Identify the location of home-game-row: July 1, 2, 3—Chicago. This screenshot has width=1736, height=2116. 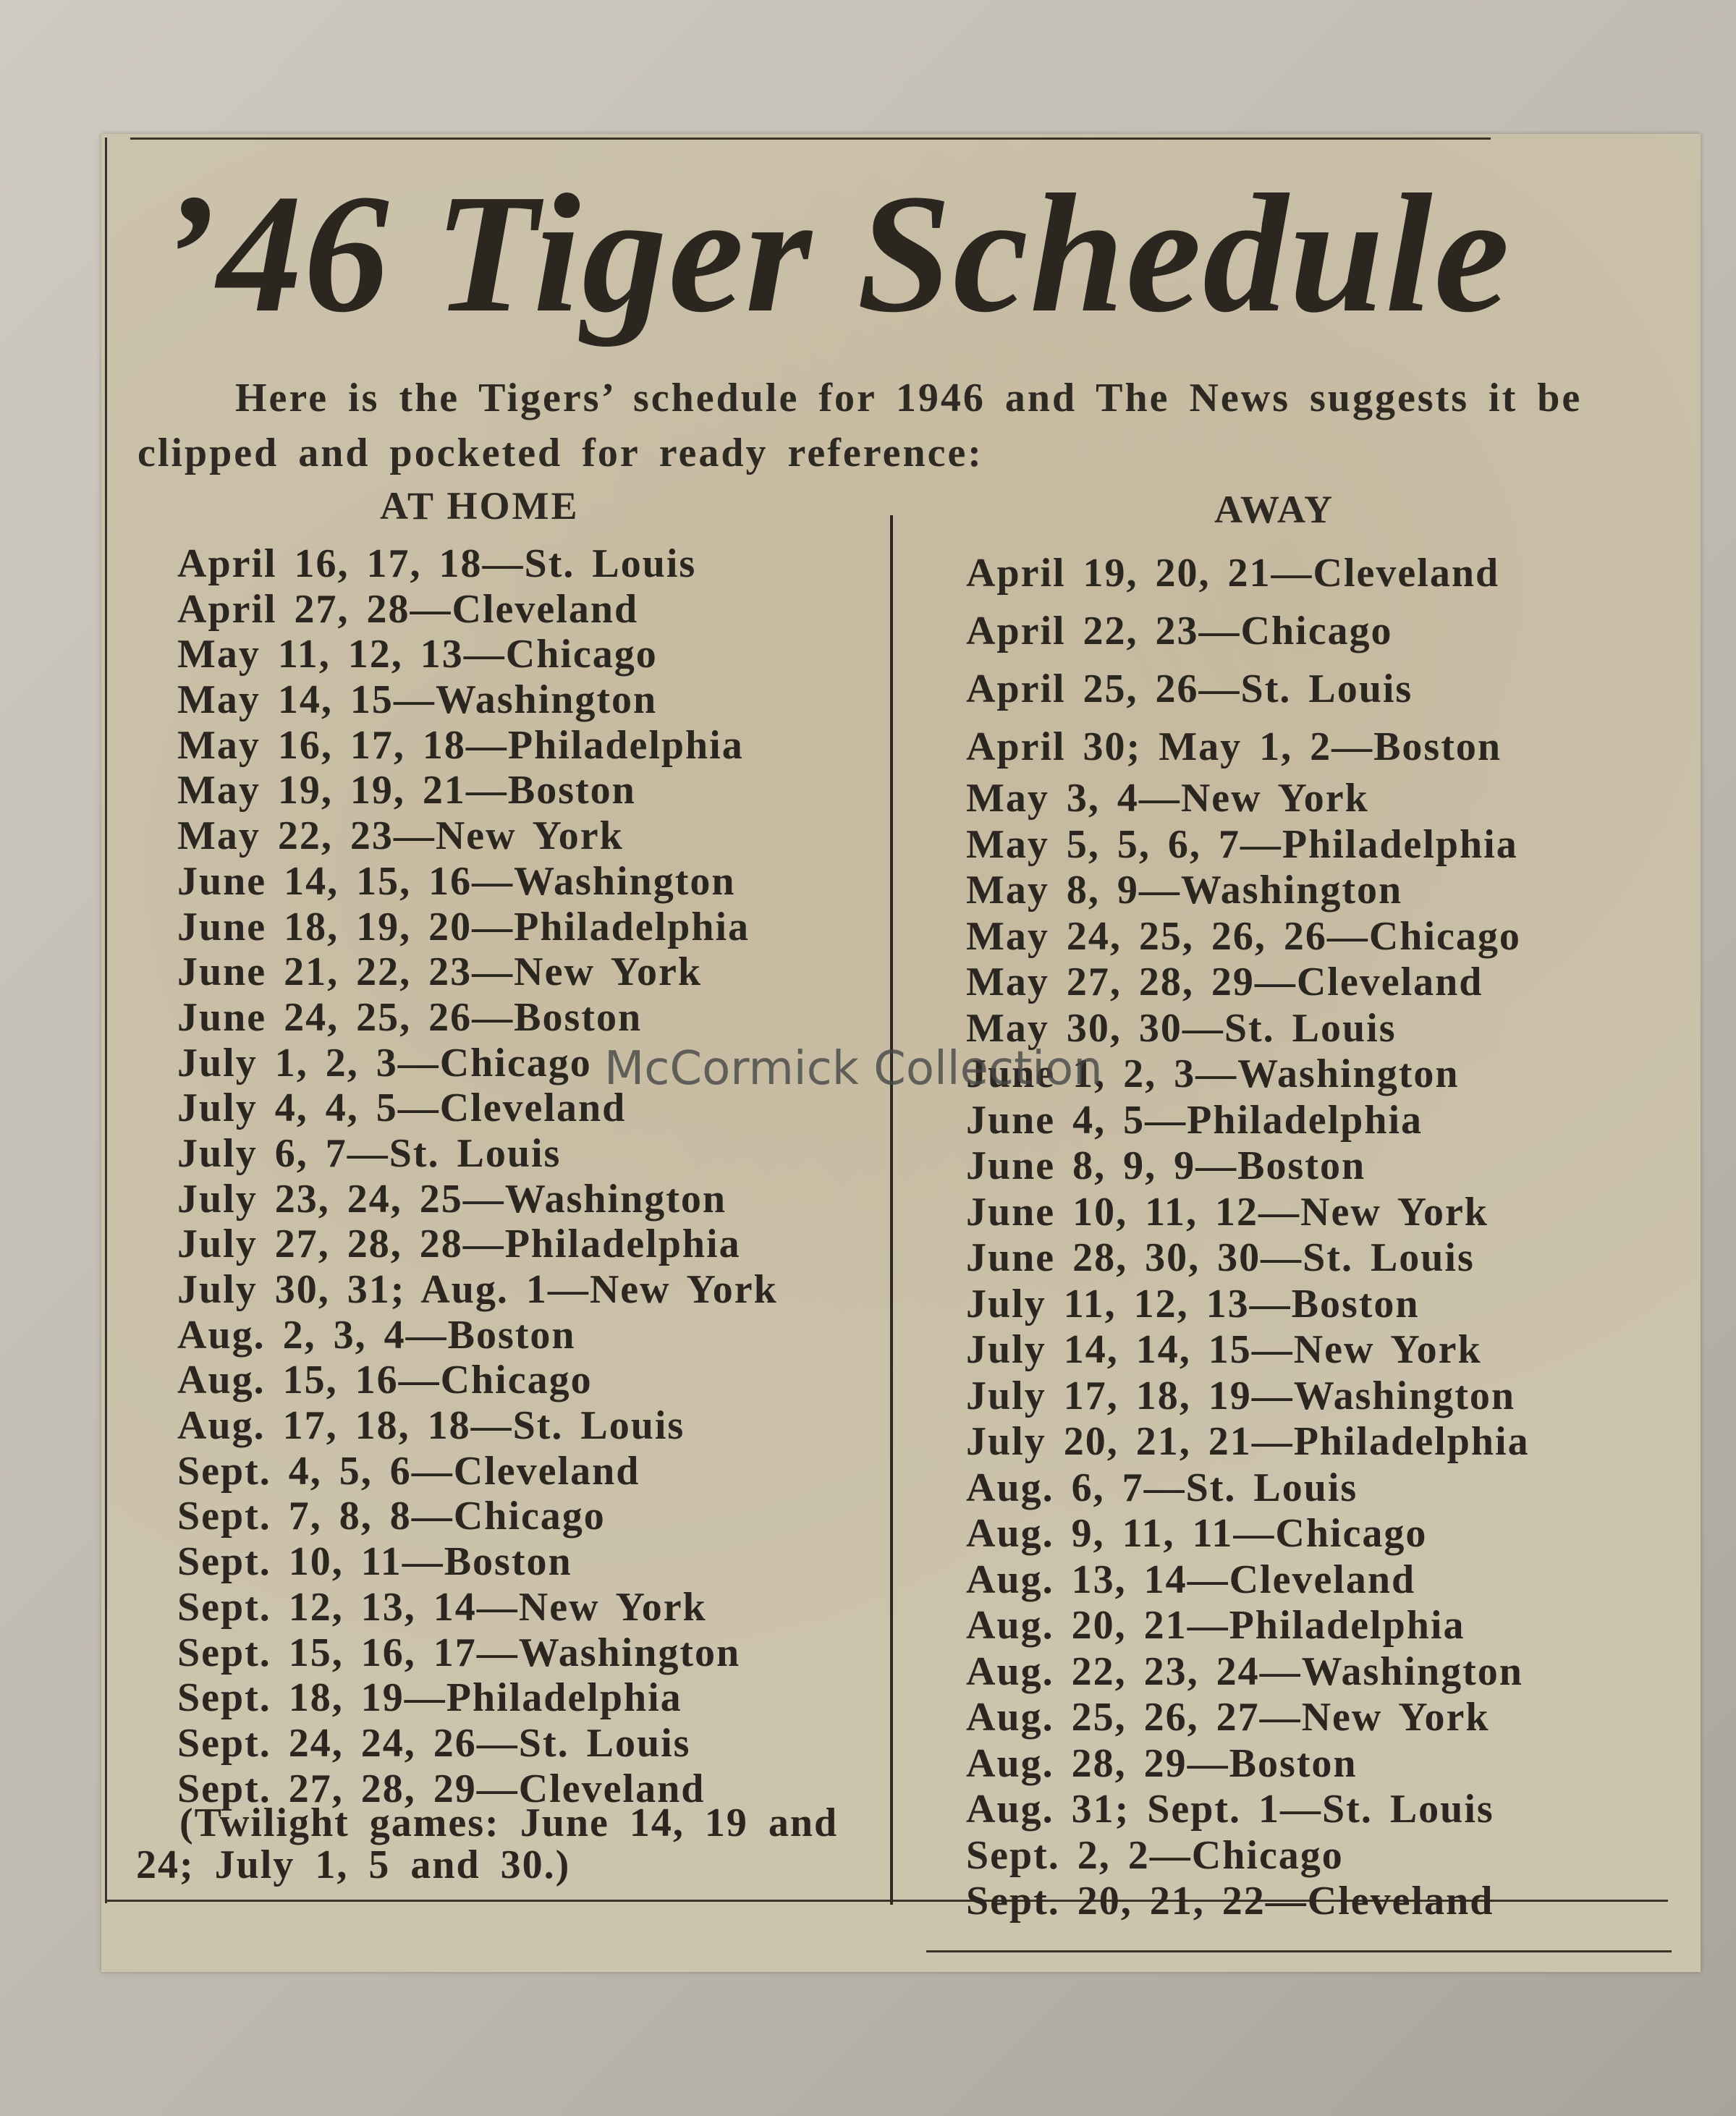
(384, 1062).